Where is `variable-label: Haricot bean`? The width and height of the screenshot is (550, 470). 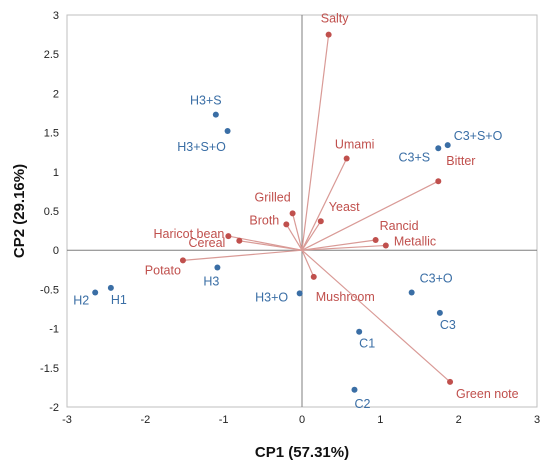 variable-label: Haricot bean is located at coordinates (188, 234).